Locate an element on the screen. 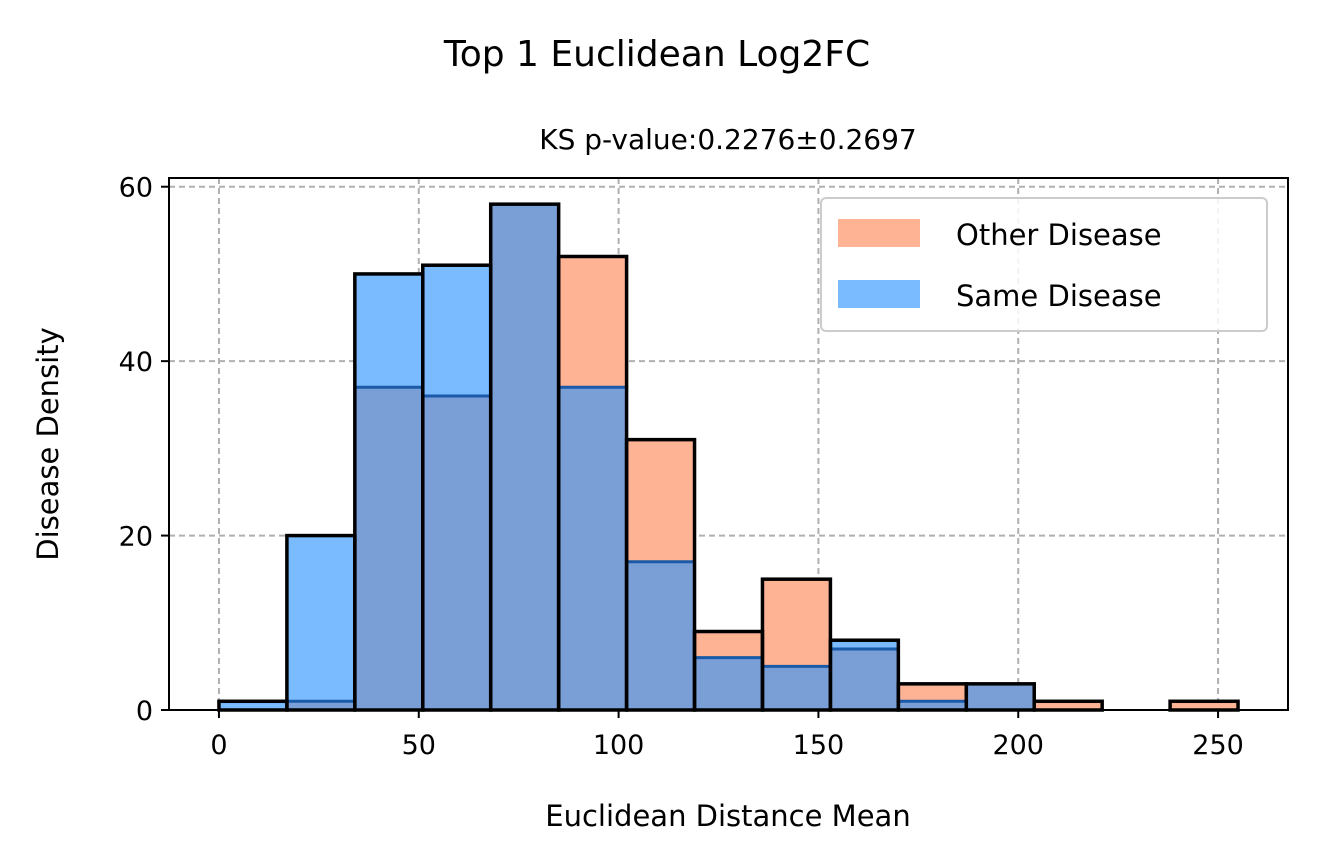  legend-label-other-disease: Other Disease is located at coordinates (1059, 235).